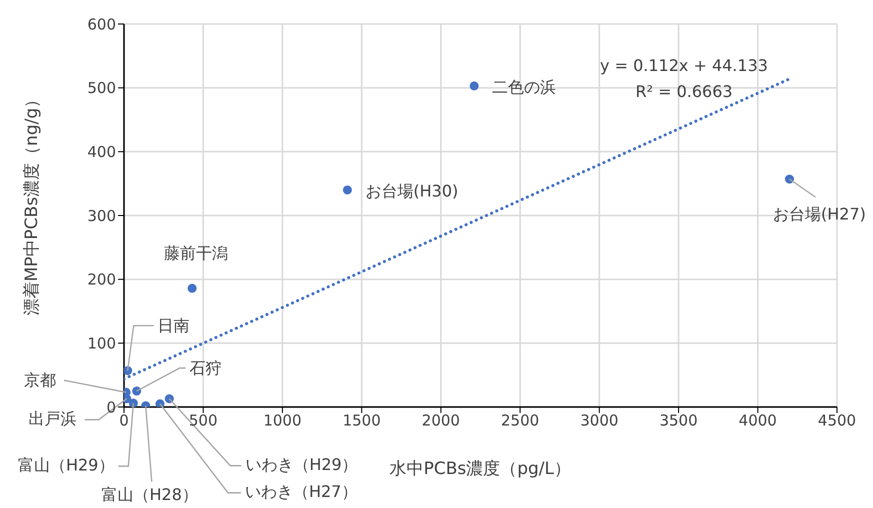 The width and height of the screenshot is (873, 508). Describe the element at coordinates (757, 421) in the screenshot. I see `x-tick-label: 4000` at that location.